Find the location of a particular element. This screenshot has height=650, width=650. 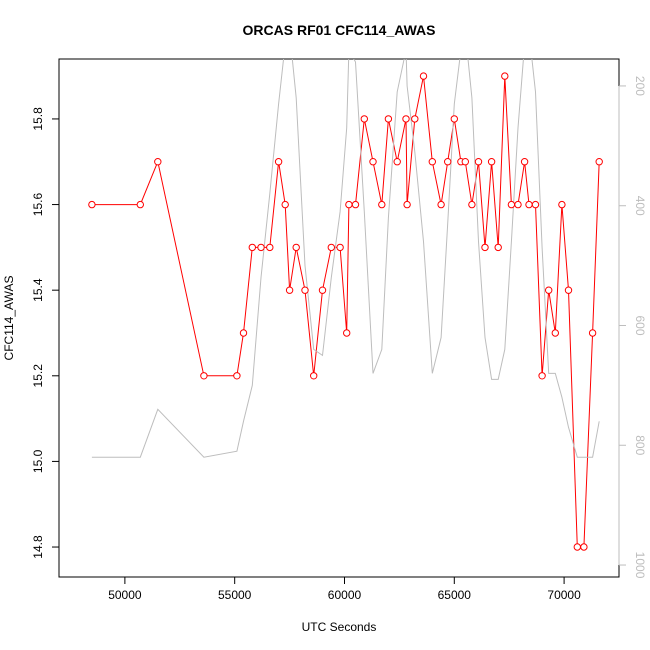

y2-tick-label: 600 is located at coordinates (640, 325).